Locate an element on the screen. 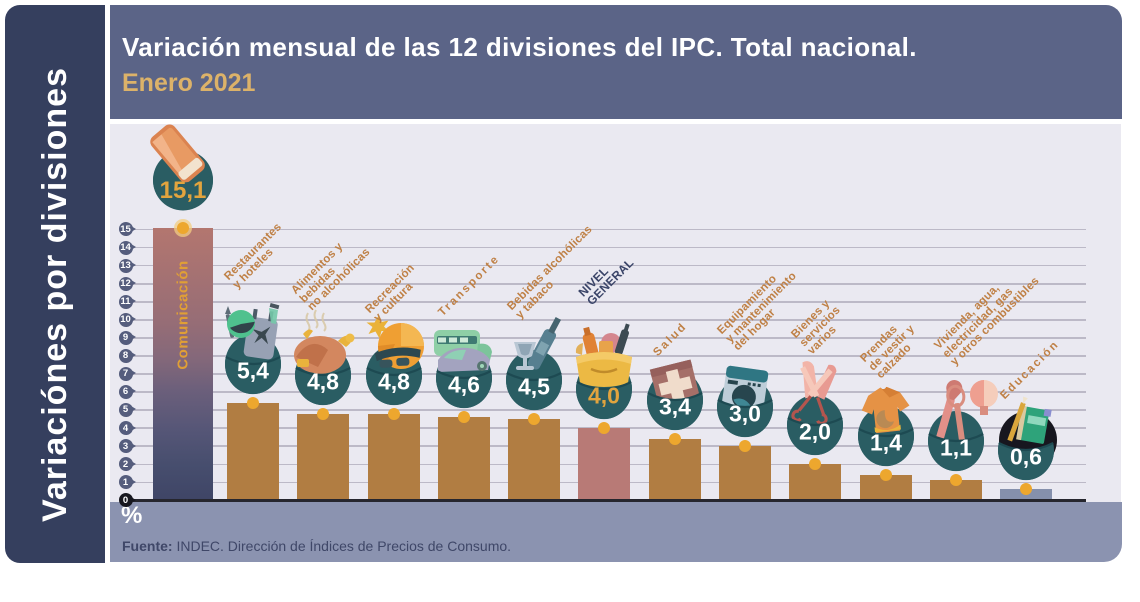 This screenshot has width=1140, height=602. svg-text: 4,5 is located at coordinates (534, 387).